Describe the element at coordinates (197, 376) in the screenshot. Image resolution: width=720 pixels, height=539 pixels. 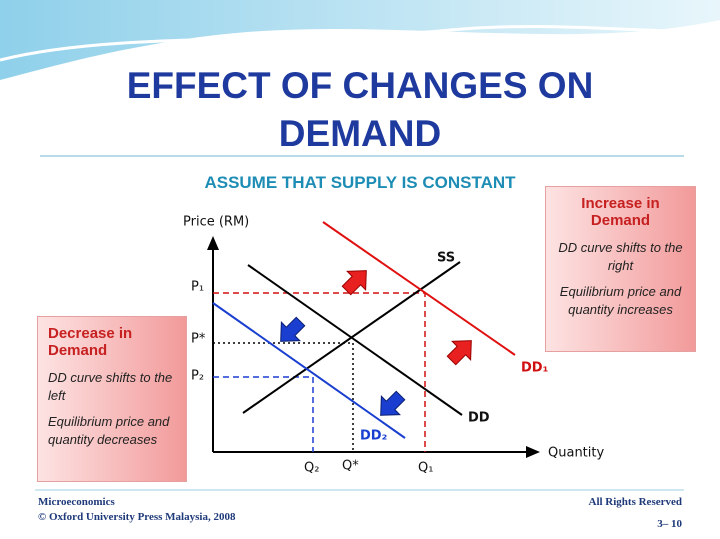
I see `price-label: P₂` at that location.